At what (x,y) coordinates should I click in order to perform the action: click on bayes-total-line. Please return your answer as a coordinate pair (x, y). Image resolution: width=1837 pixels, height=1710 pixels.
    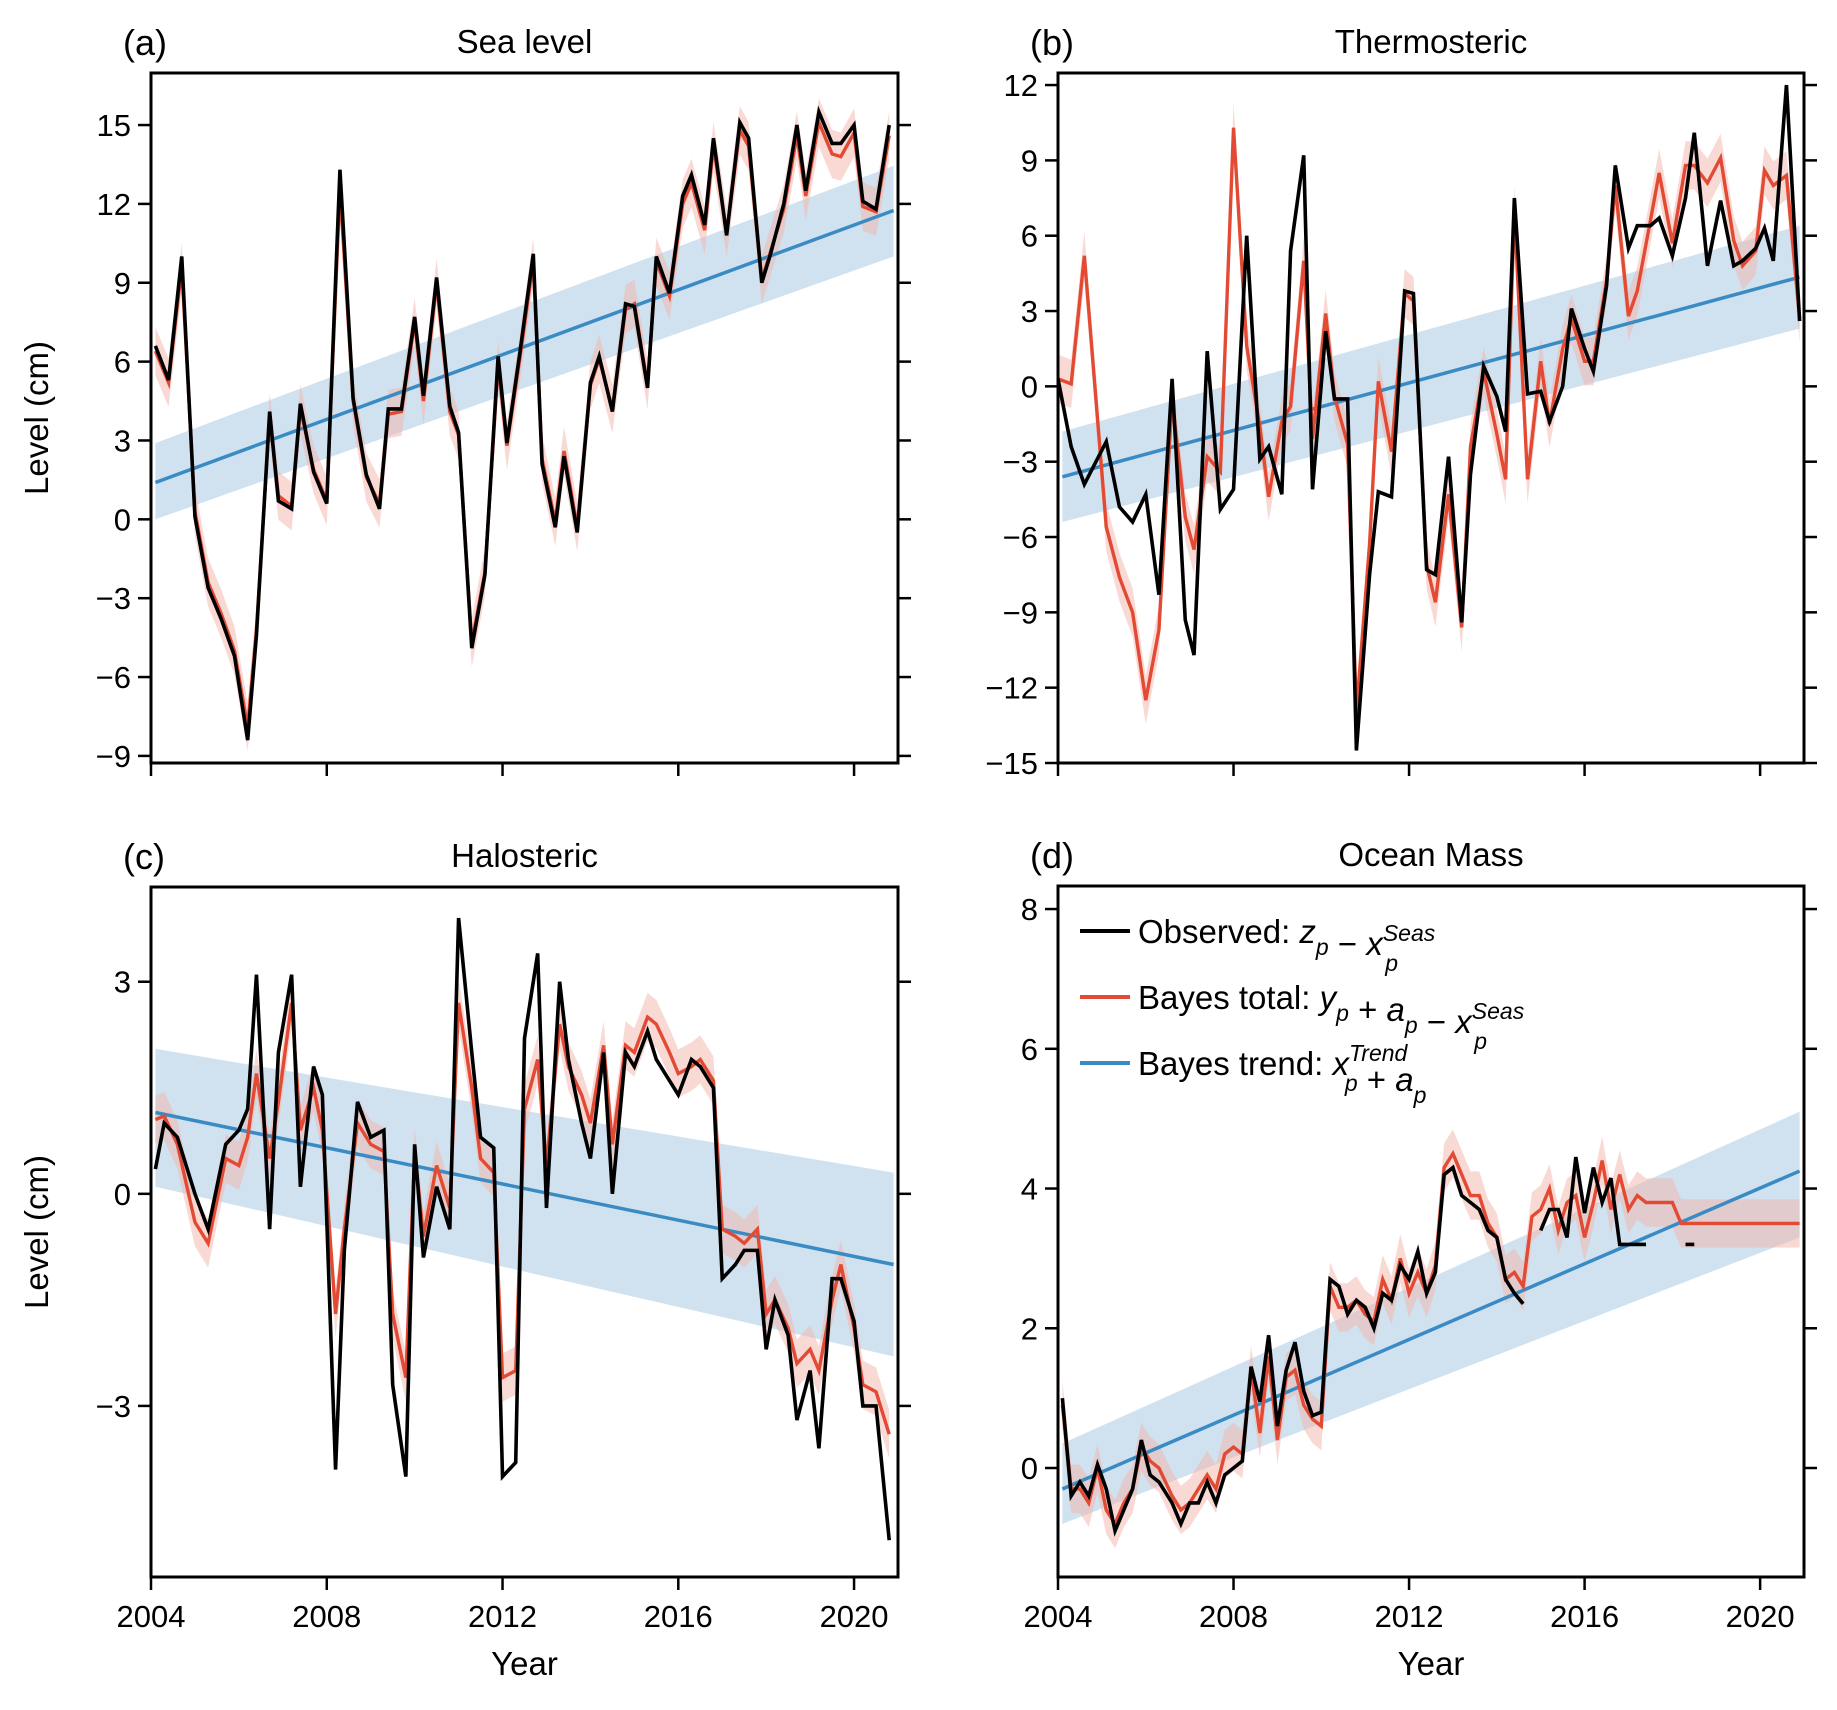
    Looking at the image, I should click on (522, 1218).